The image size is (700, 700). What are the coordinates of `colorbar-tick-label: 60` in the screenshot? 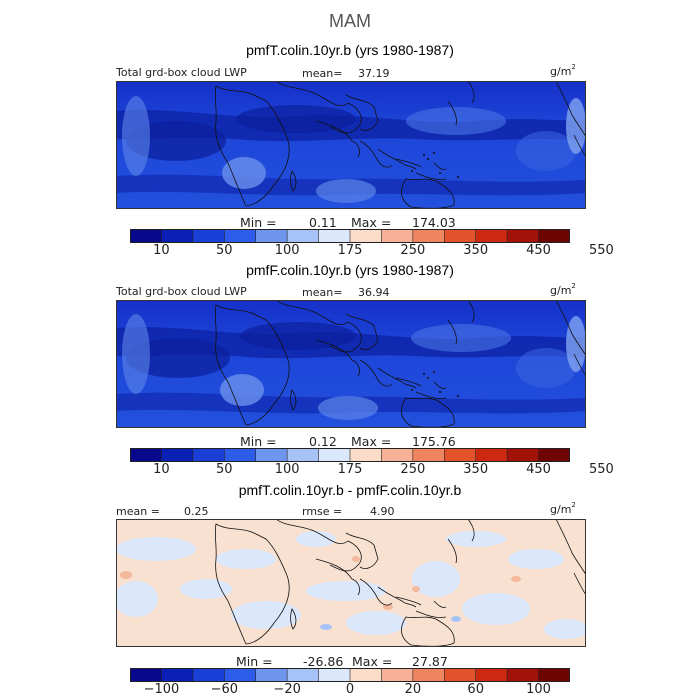 It's located at (475, 689).